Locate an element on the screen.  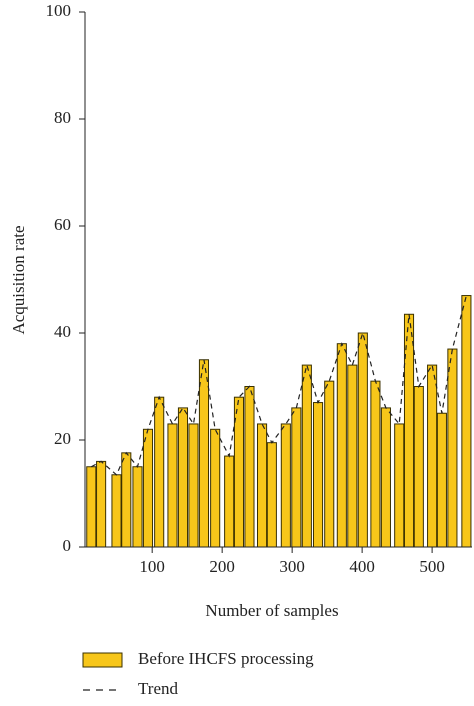
legend-label: Trend is located at coordinates (158, 688).